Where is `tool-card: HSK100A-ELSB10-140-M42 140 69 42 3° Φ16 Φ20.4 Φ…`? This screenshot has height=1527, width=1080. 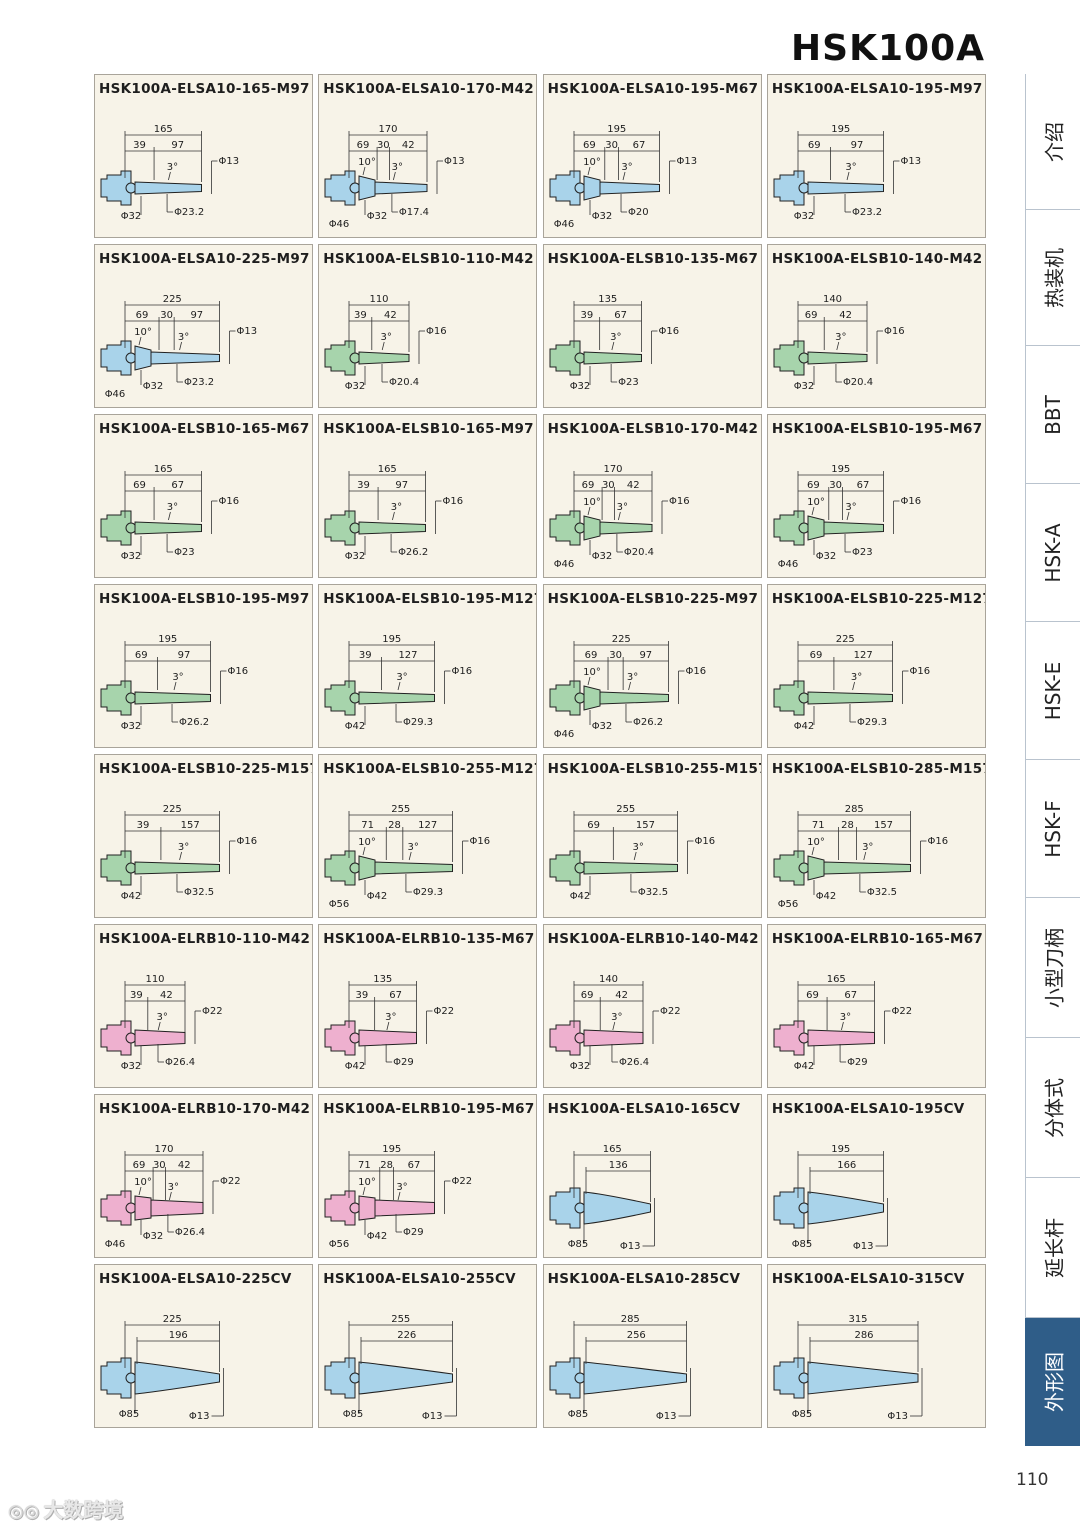 tool-card: HSK100A-ELSB10-140-M42 140 69 42 3° Φ16 Φ20.4 Φ… is located at coordinates (876, 326).